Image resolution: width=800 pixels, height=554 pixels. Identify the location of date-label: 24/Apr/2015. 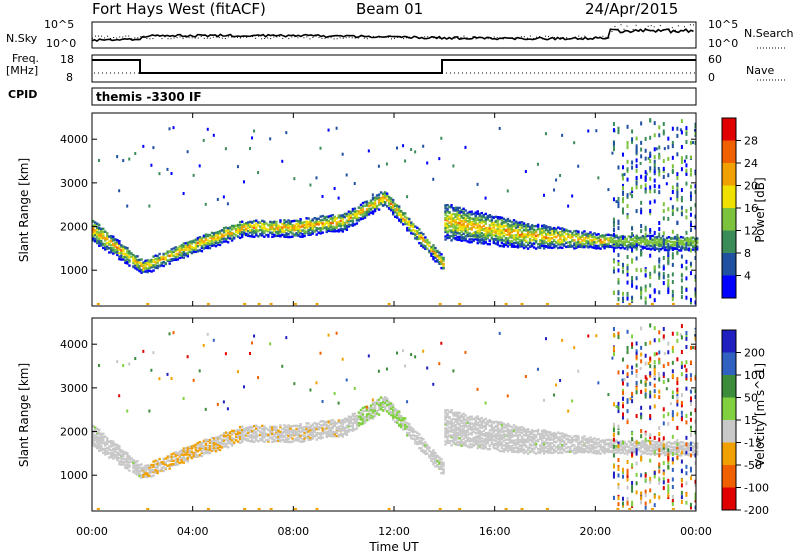
(632, 9).